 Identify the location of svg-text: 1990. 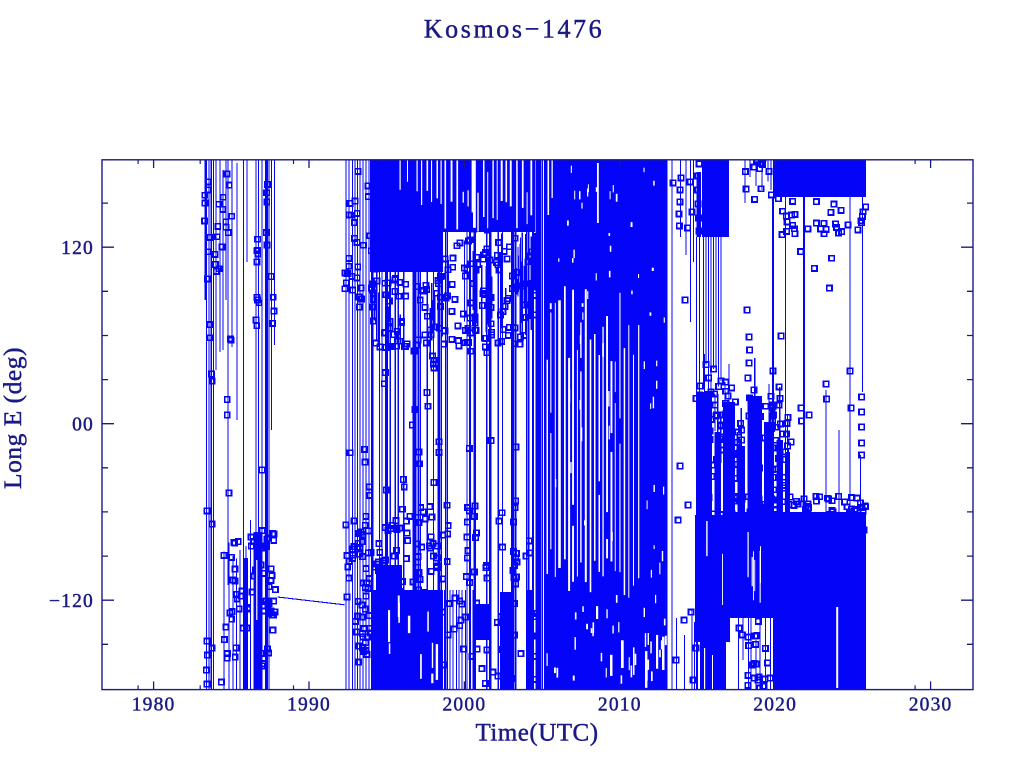
(309, 704).